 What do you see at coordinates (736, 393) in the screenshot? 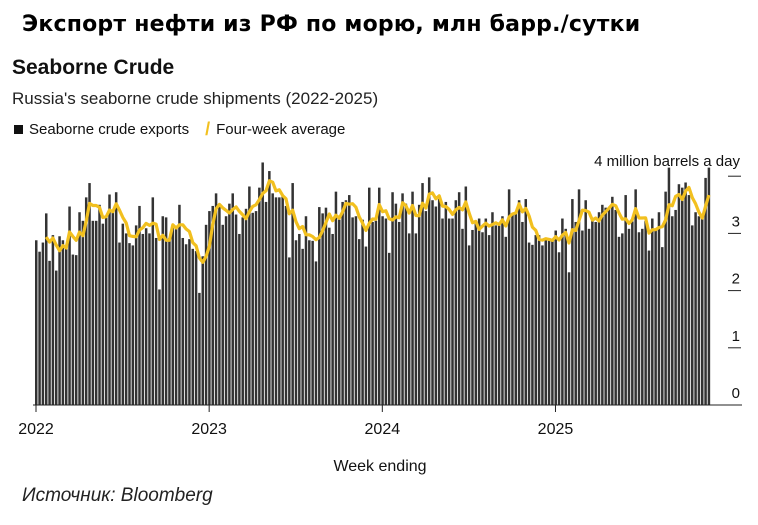
I see `y-tick-label: 0` at bounding box center [736, 393].